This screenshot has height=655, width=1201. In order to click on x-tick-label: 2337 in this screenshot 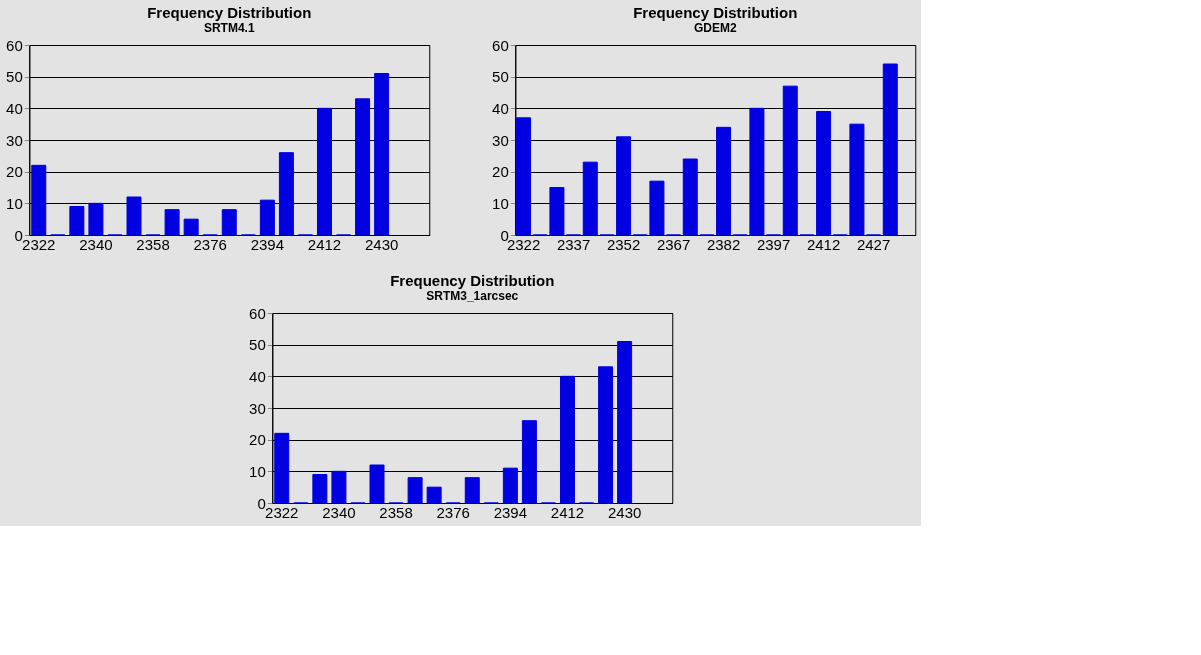, I will do `click(573, 244)`.